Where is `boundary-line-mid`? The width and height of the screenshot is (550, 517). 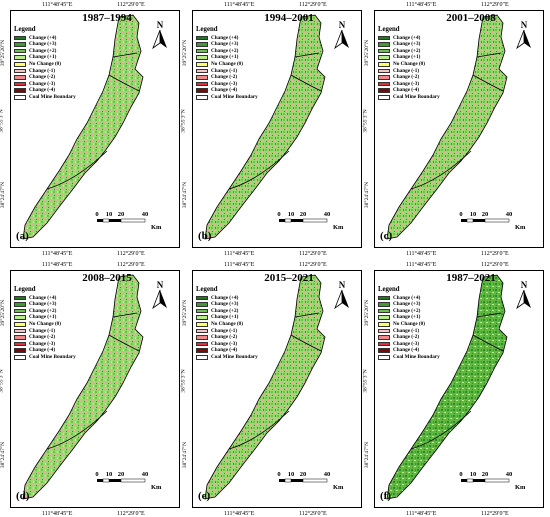
boundary-line-mid is located at coordinates (124, 343).